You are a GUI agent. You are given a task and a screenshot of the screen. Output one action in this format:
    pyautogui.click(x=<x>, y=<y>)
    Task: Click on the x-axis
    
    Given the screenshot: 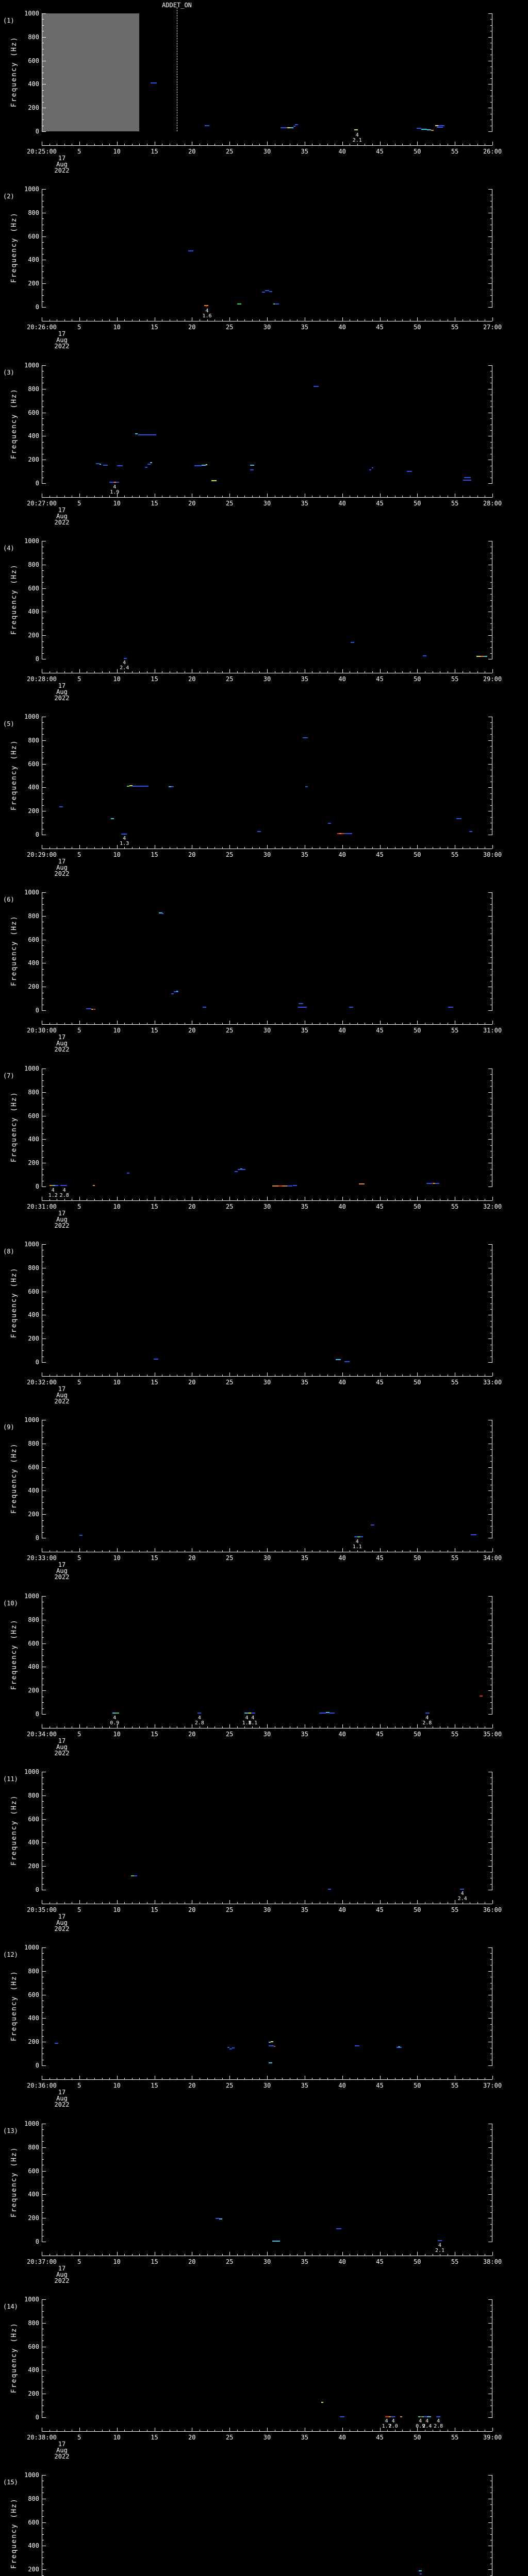 What is the action you would take?
    pyautogui.click(x=267, y=497)
    